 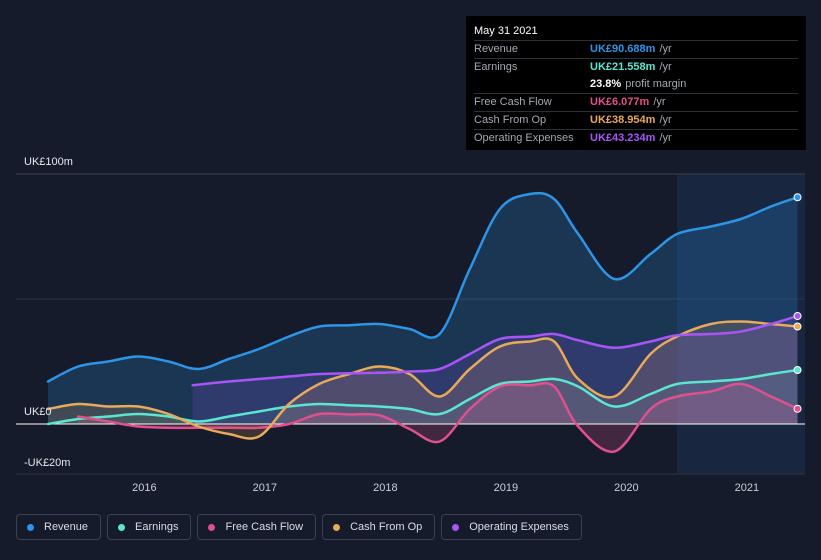 What do you see at coordinates (747, 488) in the screenshot?
I see `x-tick-label: 2021` at bounding box center [747, 488].